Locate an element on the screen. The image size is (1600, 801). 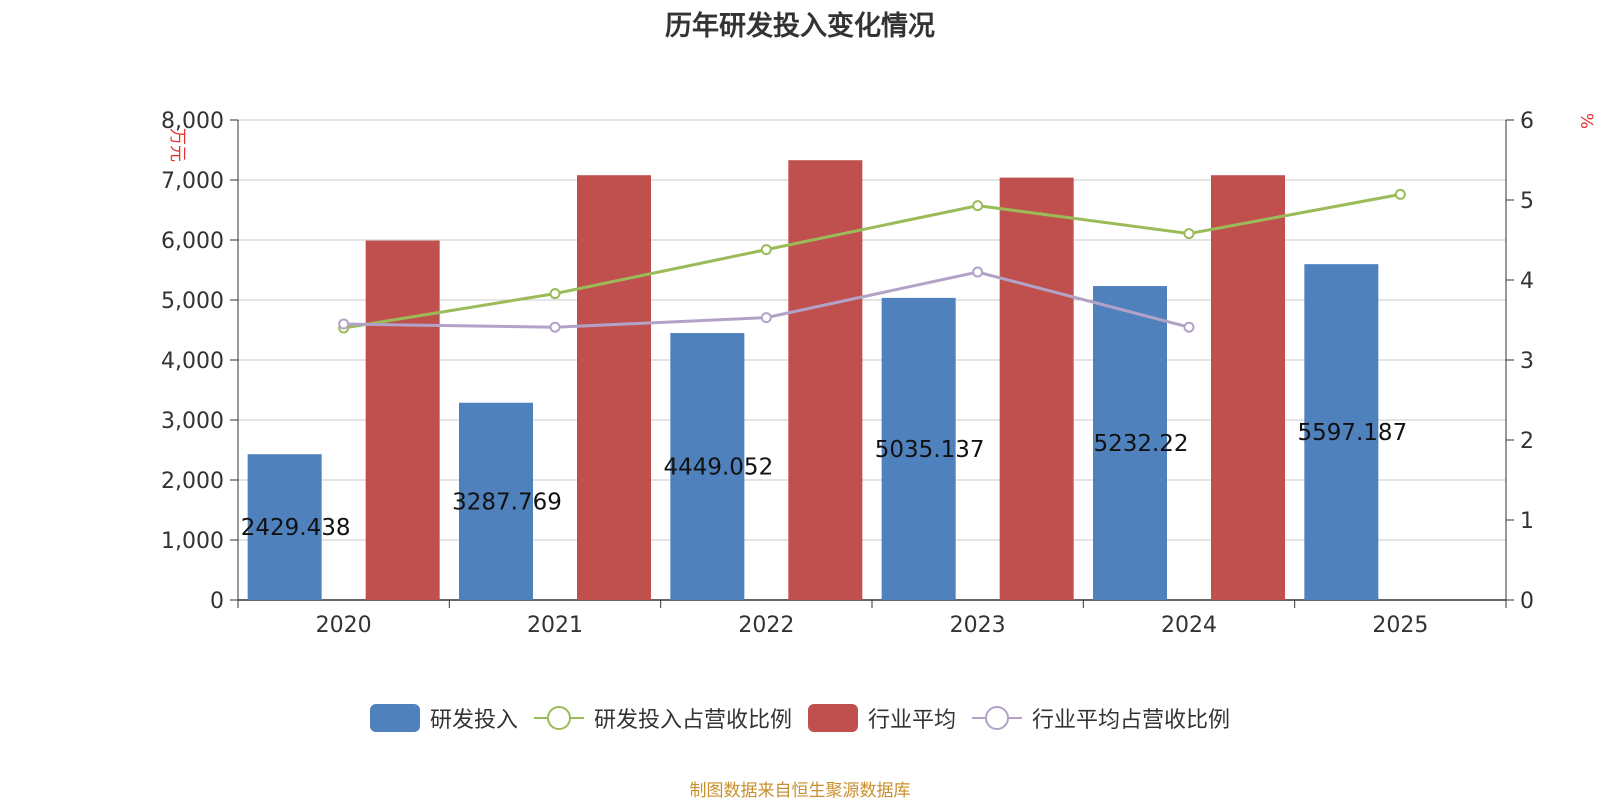
x-axis-tick-label: 2020 is located at coordinates (344, 625).